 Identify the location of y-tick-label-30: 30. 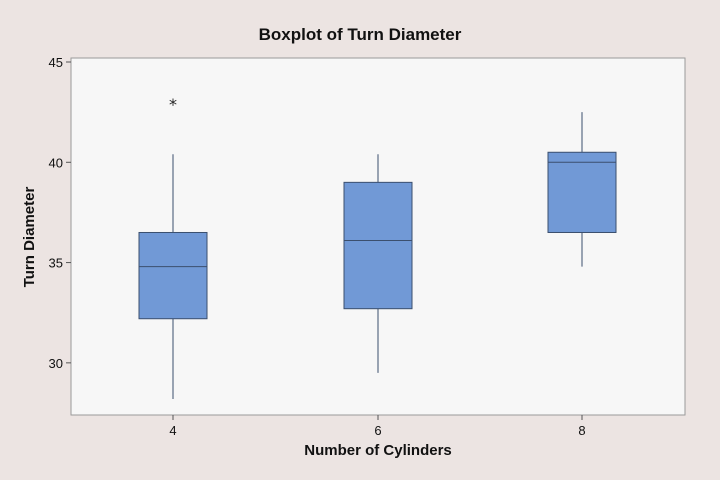
(56, 363).